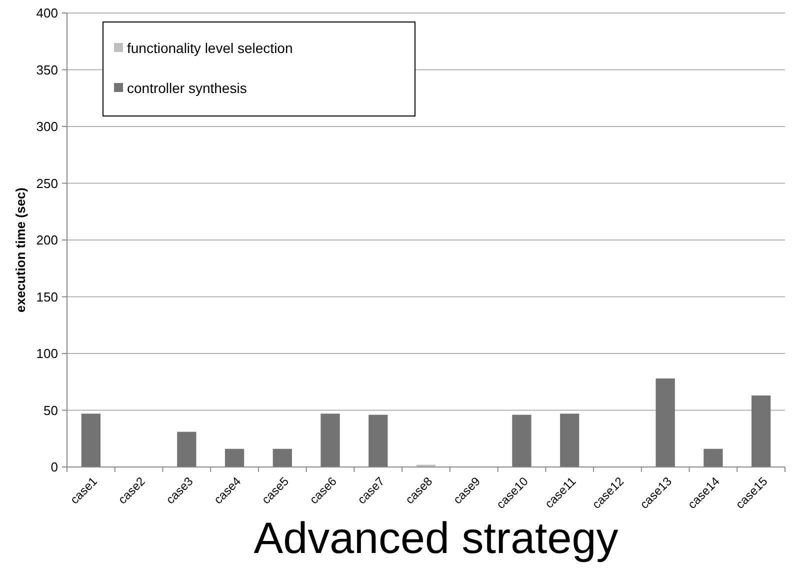 Image resolution: width=798 pixels, height=569 pixels. What do you see at coordinates (47, 296) in the screenshot?
I see `y-tick-label: 150` at bounding box center [47, 296].